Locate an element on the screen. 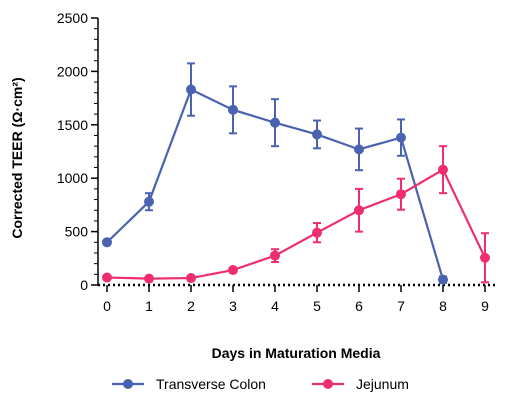 This screenshot has height=396, width=506. legend-label: Transverse Colon is located at coordinates (211, 384).